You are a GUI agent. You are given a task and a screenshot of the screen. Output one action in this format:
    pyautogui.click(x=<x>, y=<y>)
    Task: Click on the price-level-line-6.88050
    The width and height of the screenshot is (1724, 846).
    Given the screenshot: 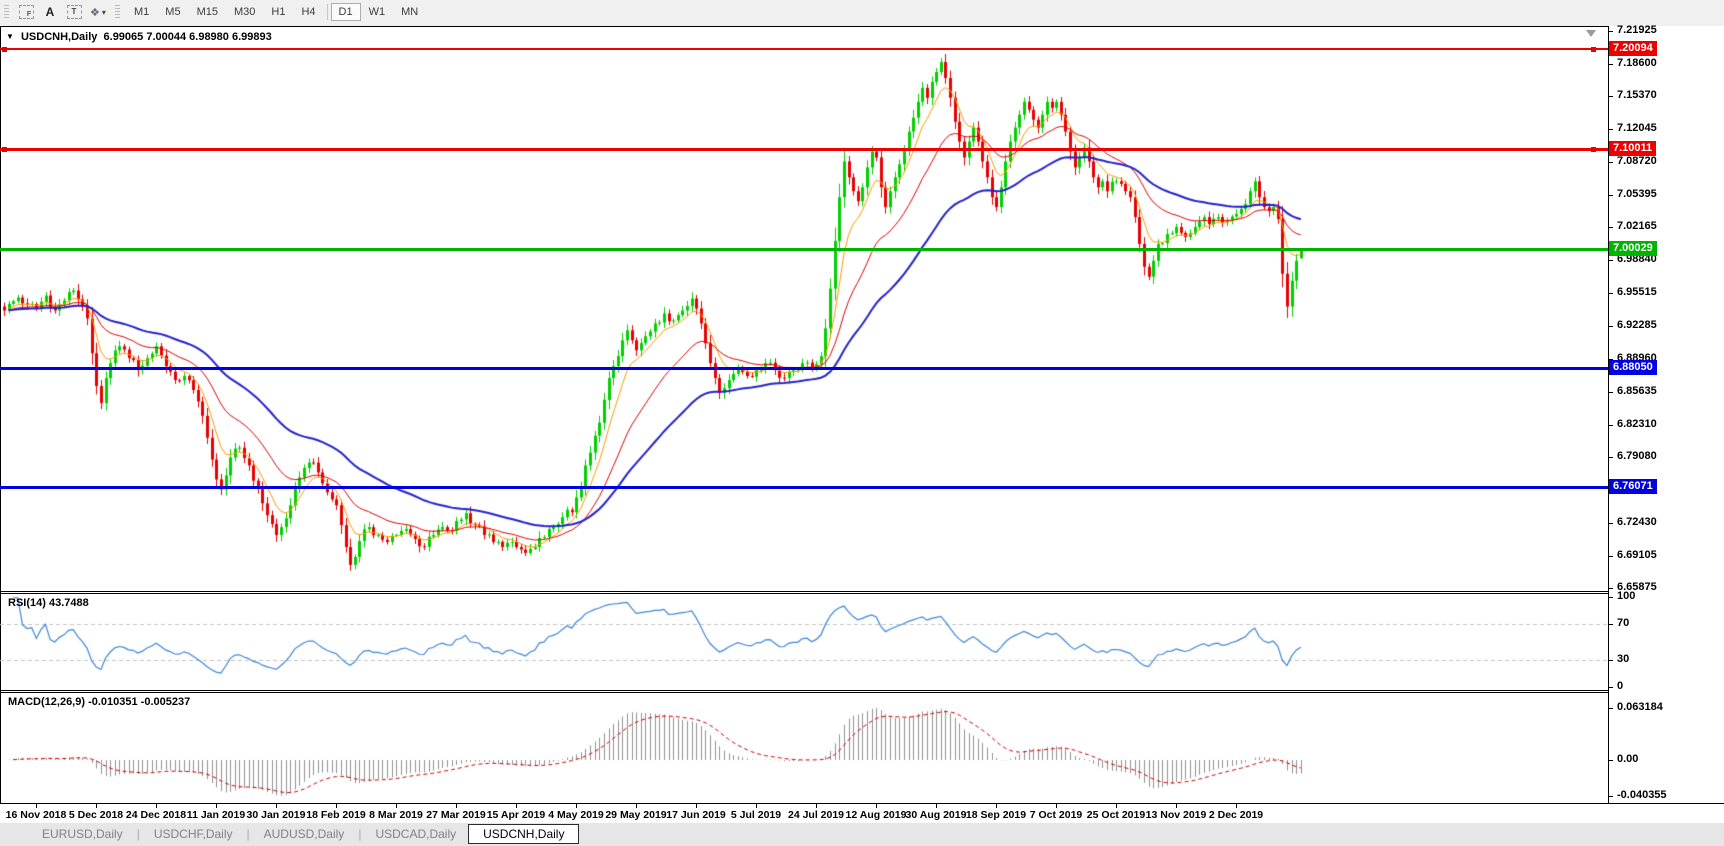 What is the action you would take?
    pyautogui.click(x=804, y=368)
    